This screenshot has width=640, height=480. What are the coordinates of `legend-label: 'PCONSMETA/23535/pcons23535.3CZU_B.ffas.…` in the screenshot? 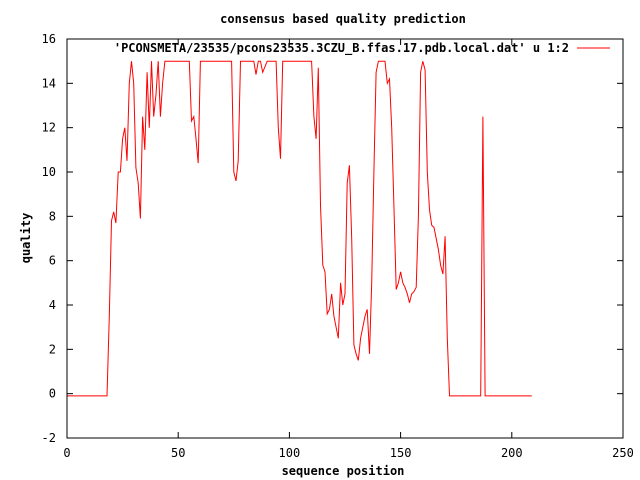 It's located at (341, 48).